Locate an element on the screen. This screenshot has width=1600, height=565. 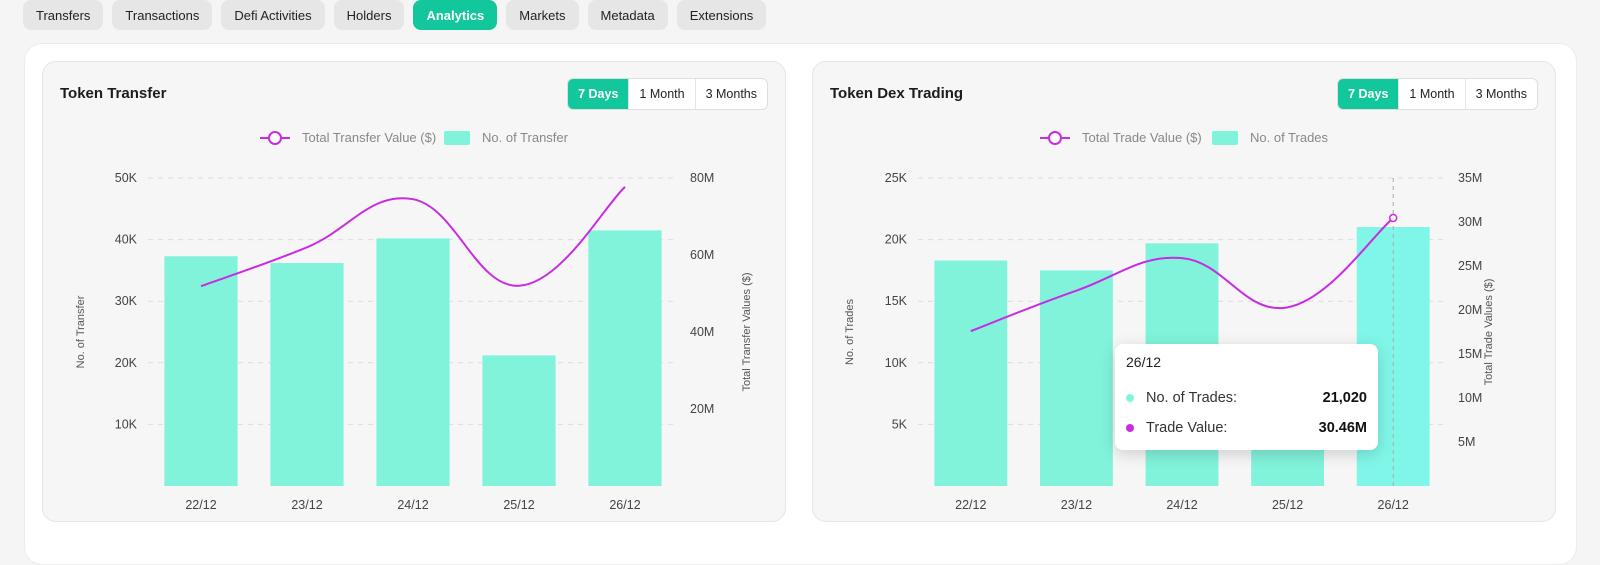
y-tick-label-right: 40M is located at coordinates (702, 332).